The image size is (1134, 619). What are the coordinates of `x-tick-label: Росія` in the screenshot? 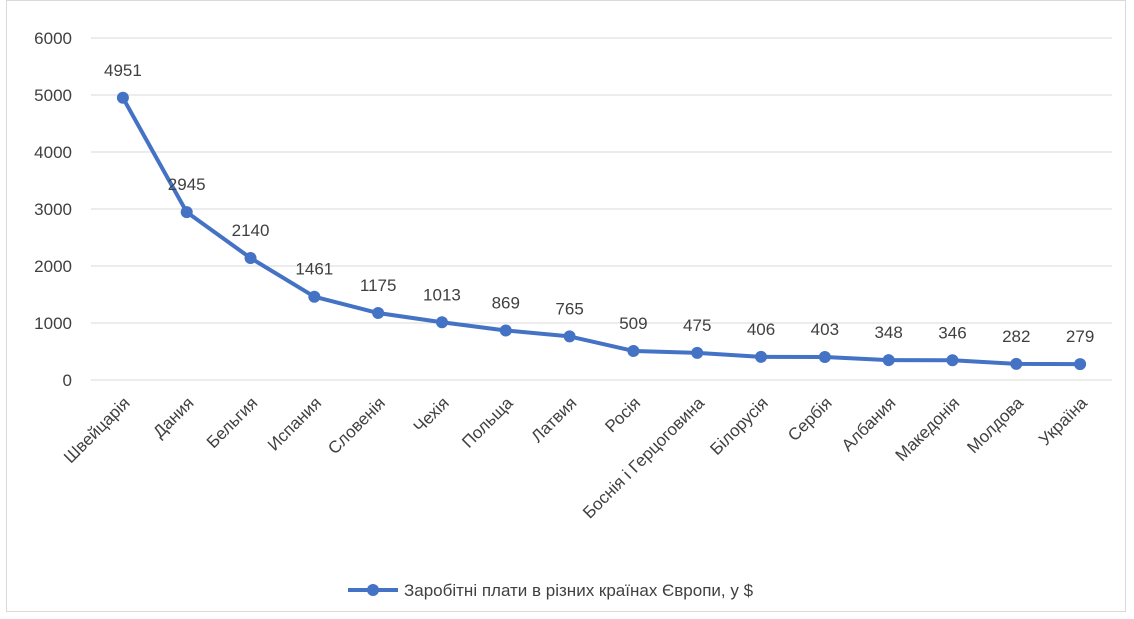 It's located at (622, 414).